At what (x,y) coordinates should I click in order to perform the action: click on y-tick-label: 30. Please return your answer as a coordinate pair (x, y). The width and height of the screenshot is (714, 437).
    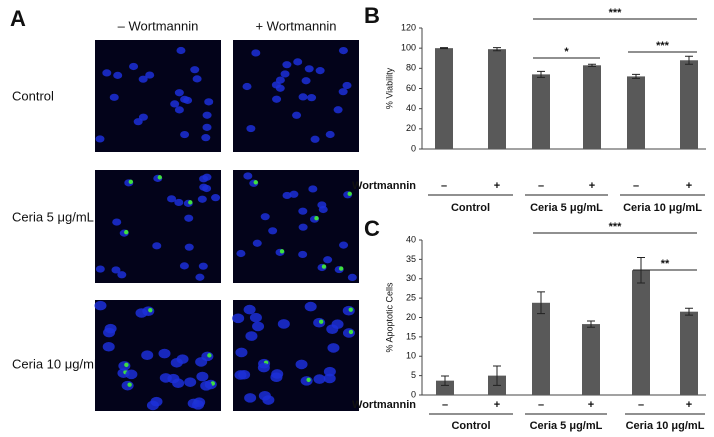
    Looking at the image, I should click on (411, 278).